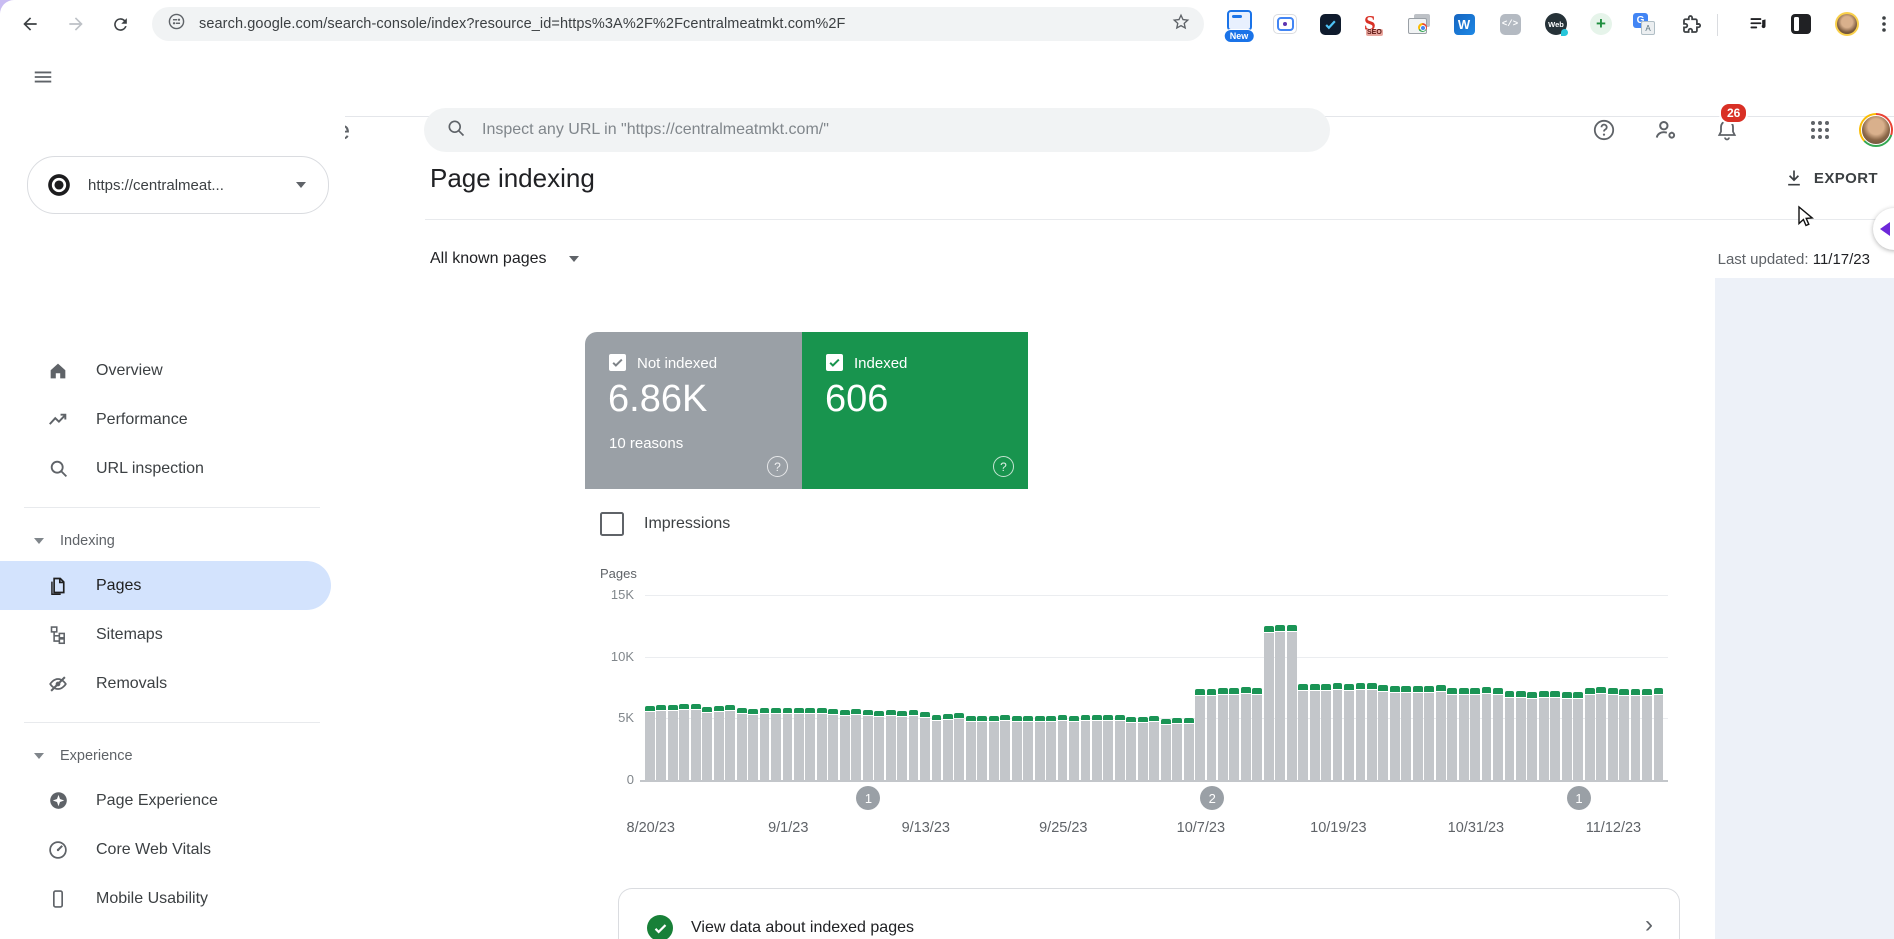 The width and height of the screenshot is (1894, 939). I want to click on sidebar-item-core-web-vitals: Core Web Vitals, so click(172, 849).